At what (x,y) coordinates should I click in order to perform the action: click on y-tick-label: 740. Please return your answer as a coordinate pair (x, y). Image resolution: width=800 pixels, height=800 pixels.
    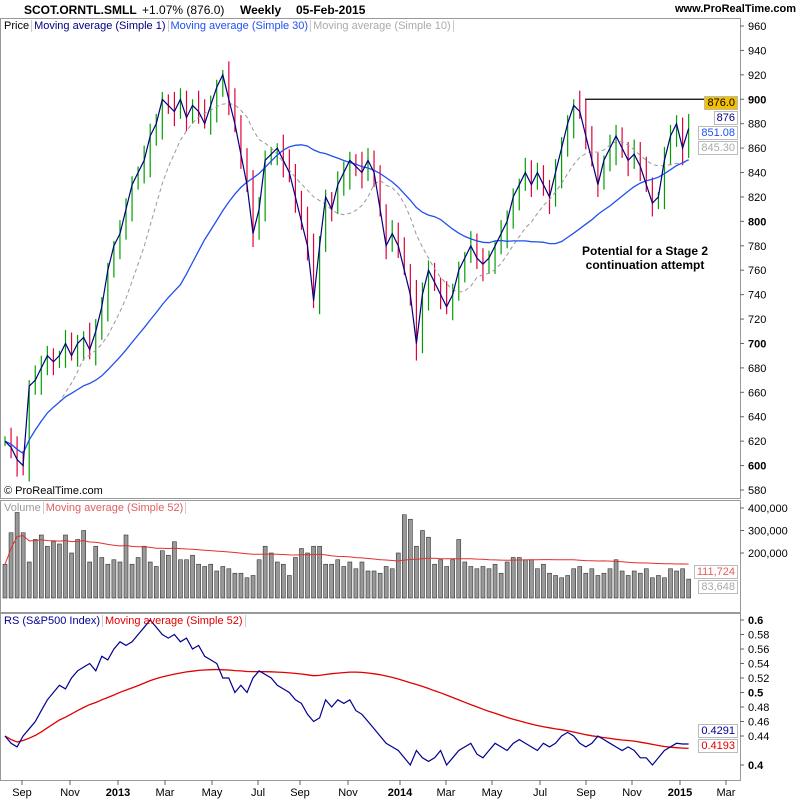
    Looking at the image, I should click on (757, 296).